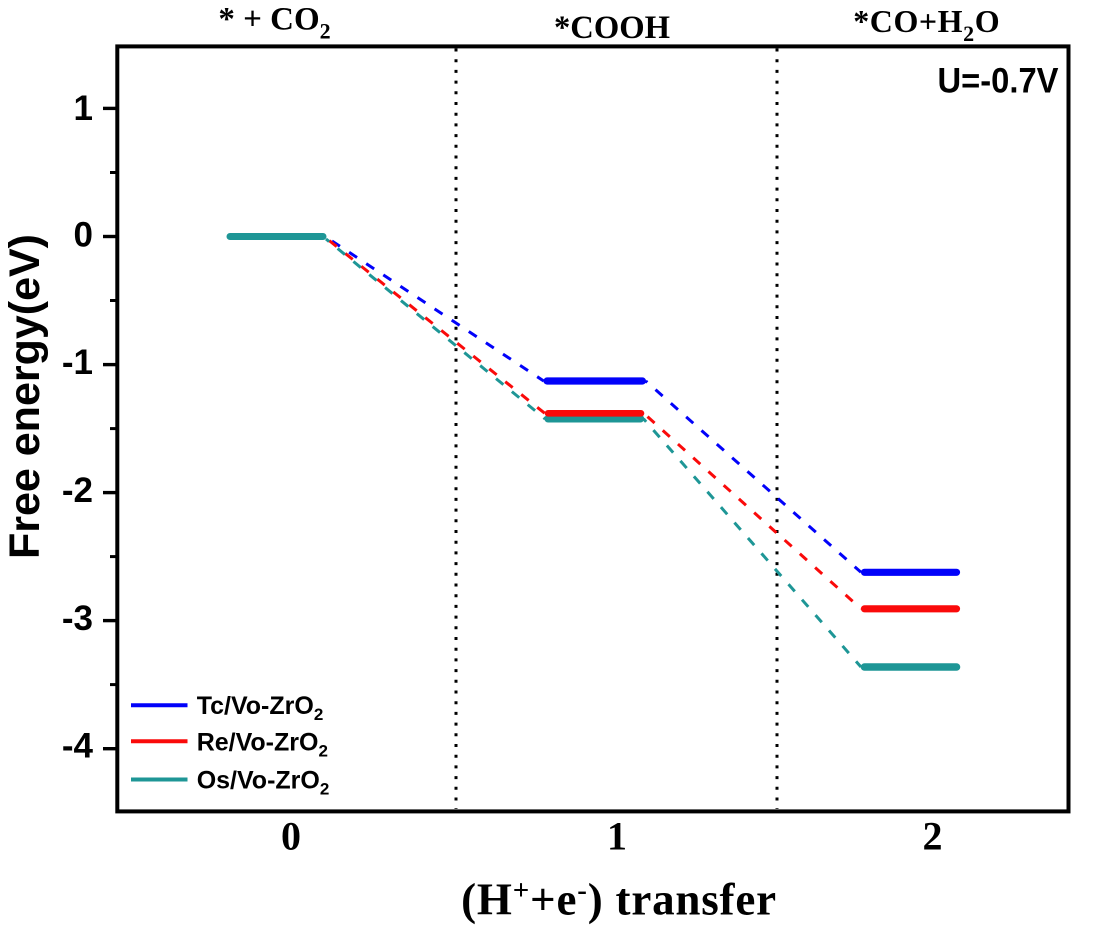 Image resolution: width=1095 pixels, height=935 pixels. What do you see at coordinates (260, 708) in the screenshot?
I see `svg-text: Tc/Vo-ZrO2` at bounding box center [260, 708].